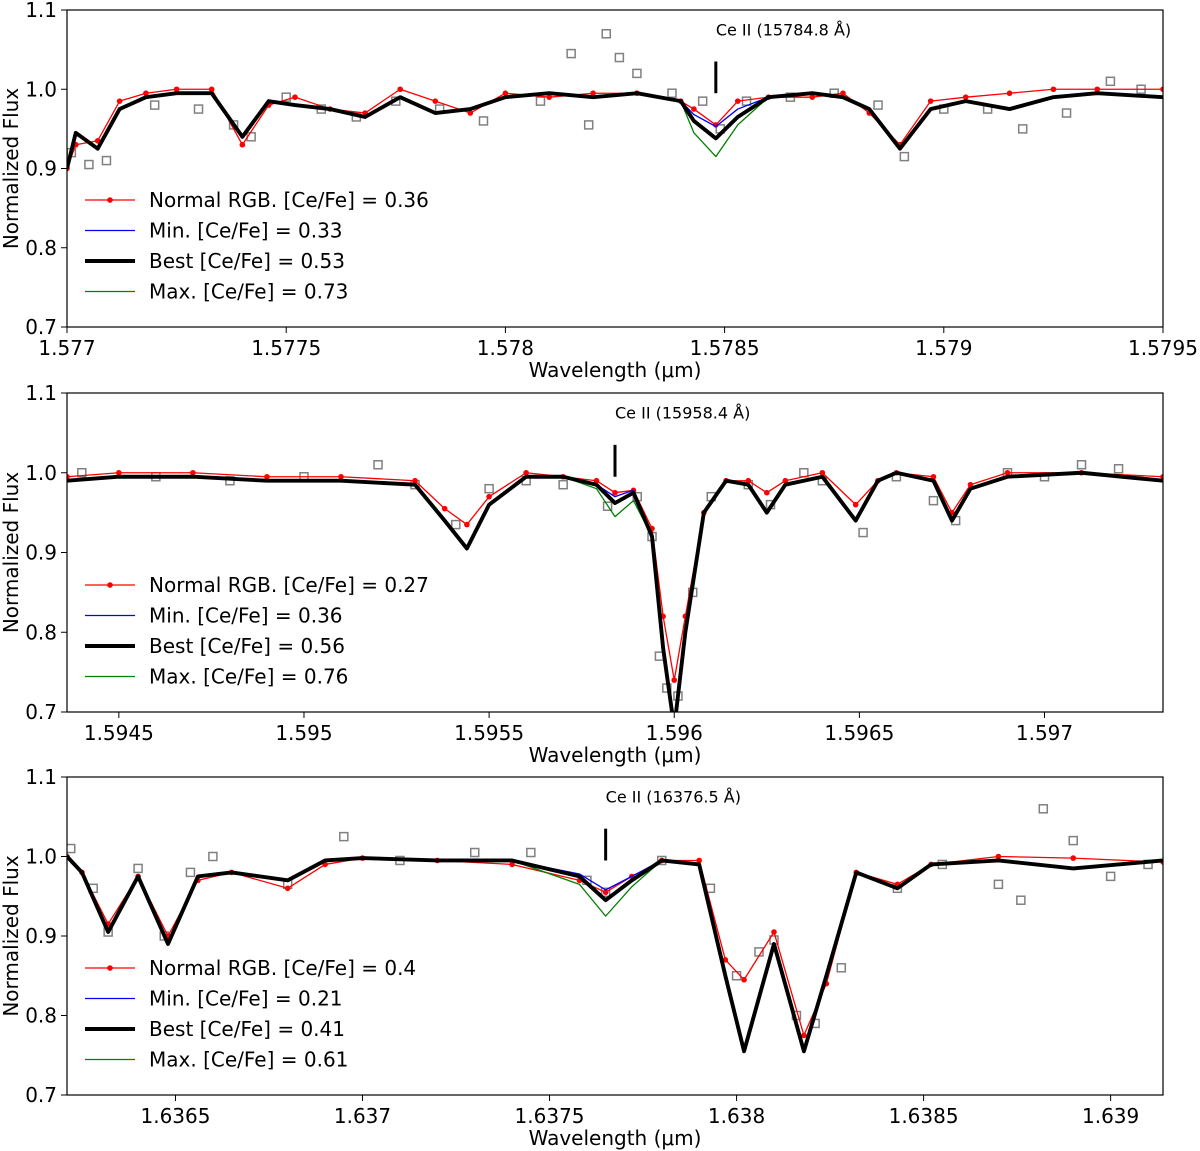 The width and height of the screenshot is (1200, 1151). I want to click on annotation: Ce II (15784.8 Å), so click(783, 29).